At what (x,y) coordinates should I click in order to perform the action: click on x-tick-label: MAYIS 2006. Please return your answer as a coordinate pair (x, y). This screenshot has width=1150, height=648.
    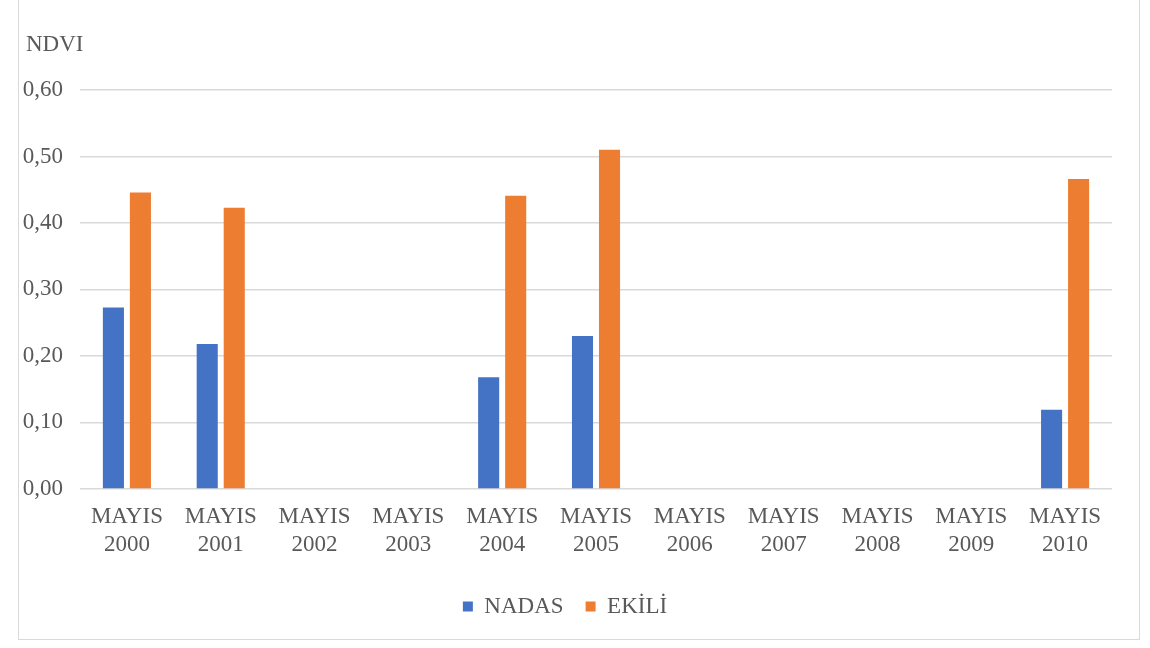
    Looking at the image, I should click on (689, 529).